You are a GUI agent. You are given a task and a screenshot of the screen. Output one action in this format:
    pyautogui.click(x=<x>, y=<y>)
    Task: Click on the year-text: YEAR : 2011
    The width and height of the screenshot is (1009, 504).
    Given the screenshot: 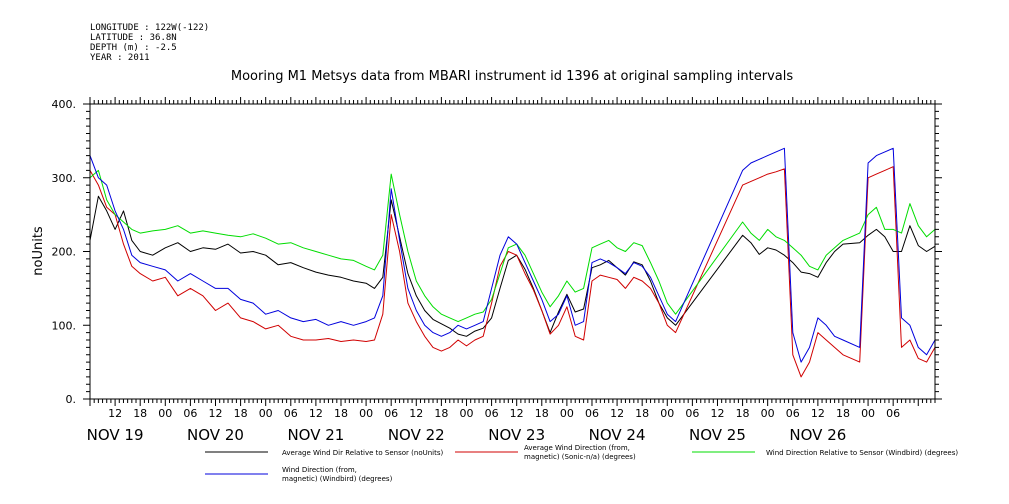 What is the action you would take?
    pyautogui.click(x=120, y=58)
    